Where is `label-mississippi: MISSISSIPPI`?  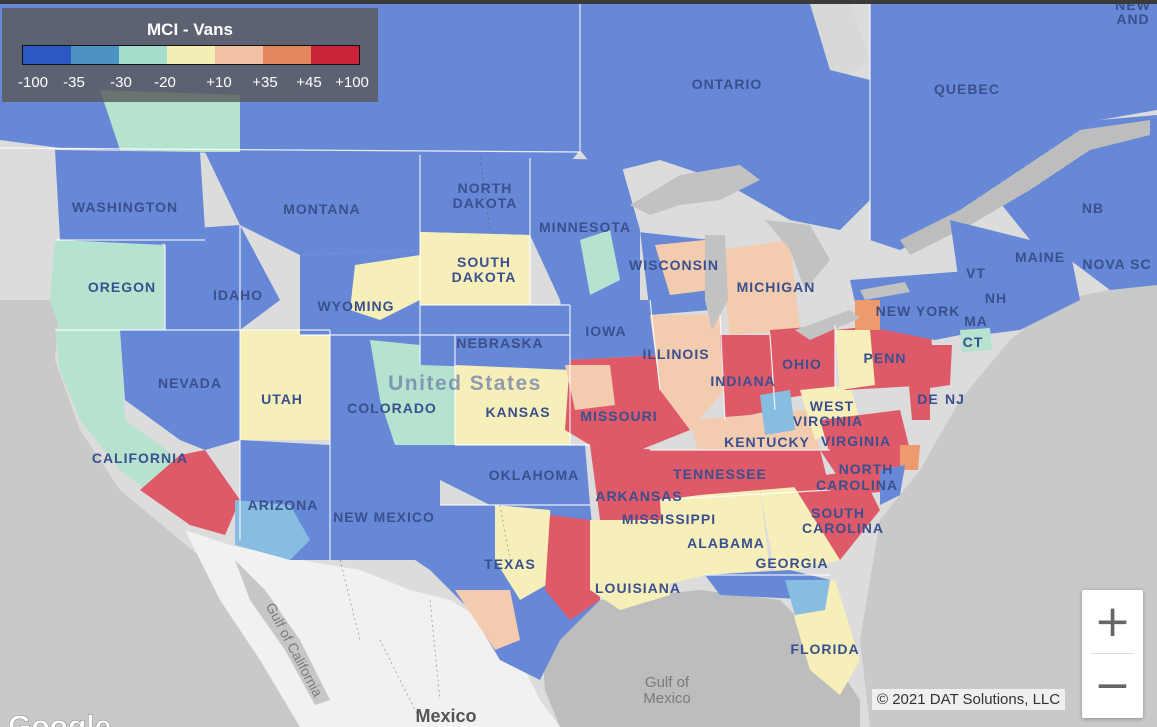 label-mississippi: MISSISSIPPI is located at coordinates (669, 519).